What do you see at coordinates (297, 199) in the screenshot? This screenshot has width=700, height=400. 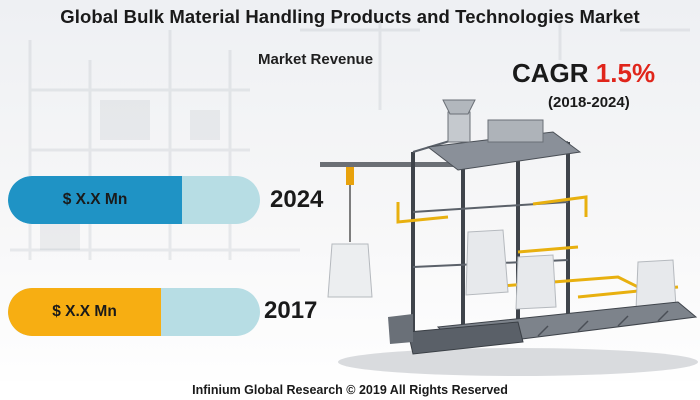 I see `year-label-2024: 2024` at bounding box center [297, 199].